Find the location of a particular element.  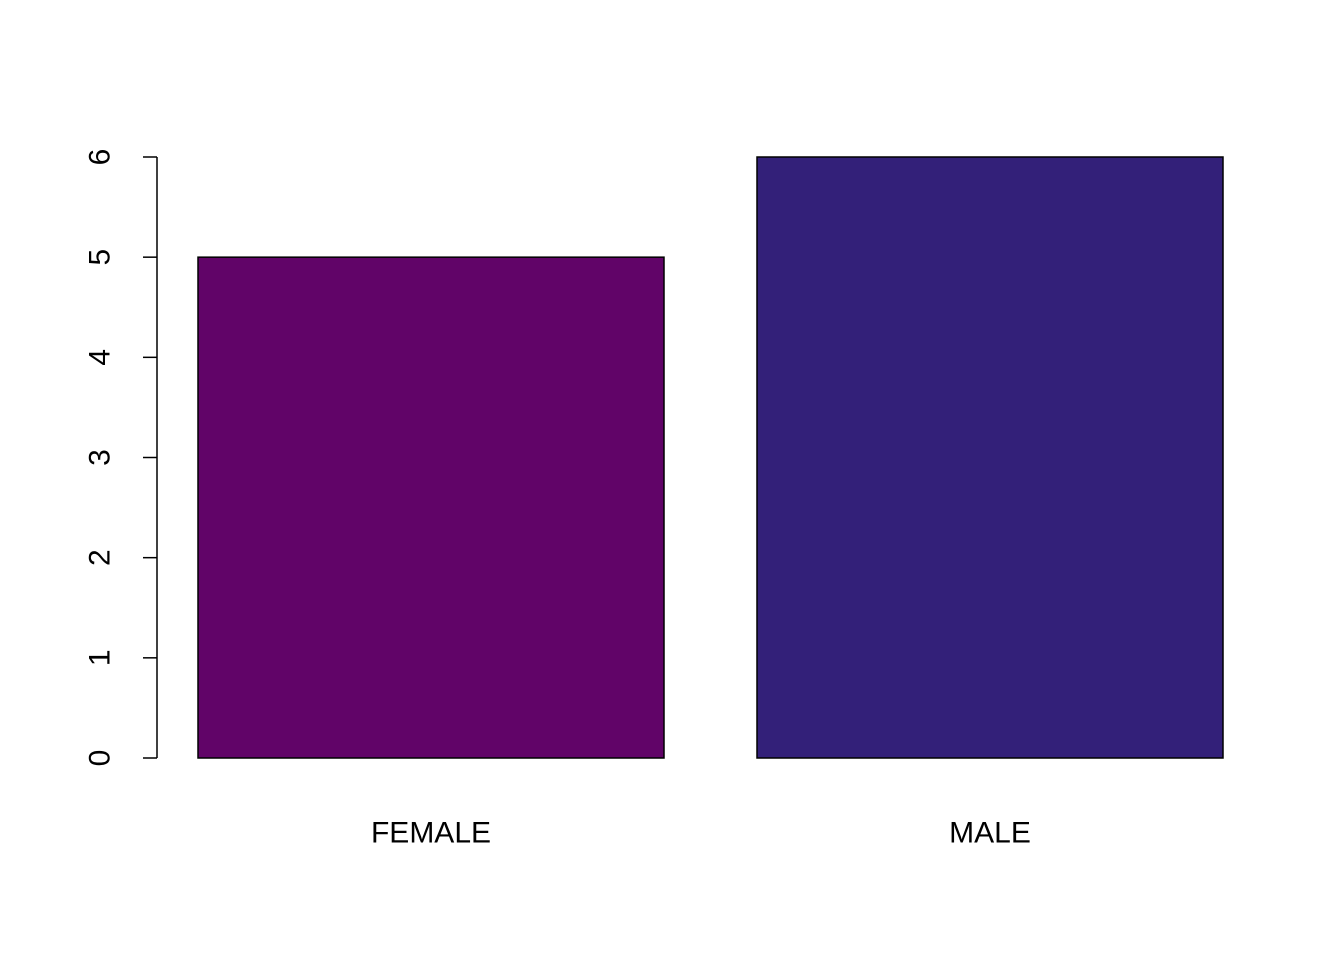

y-axis: 0 1 2 3 4 5 6 is located at coordinates (121, 458).